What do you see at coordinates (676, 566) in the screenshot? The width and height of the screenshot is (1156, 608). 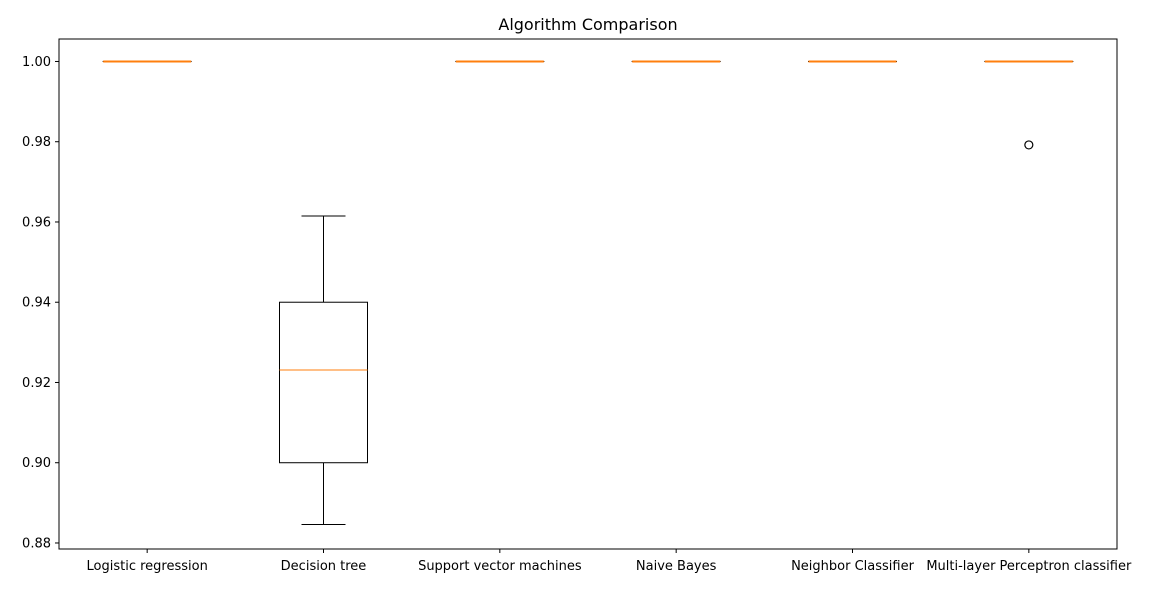 I see `x-tick-label: Naive Bayes` at bounding box center [676, 566].